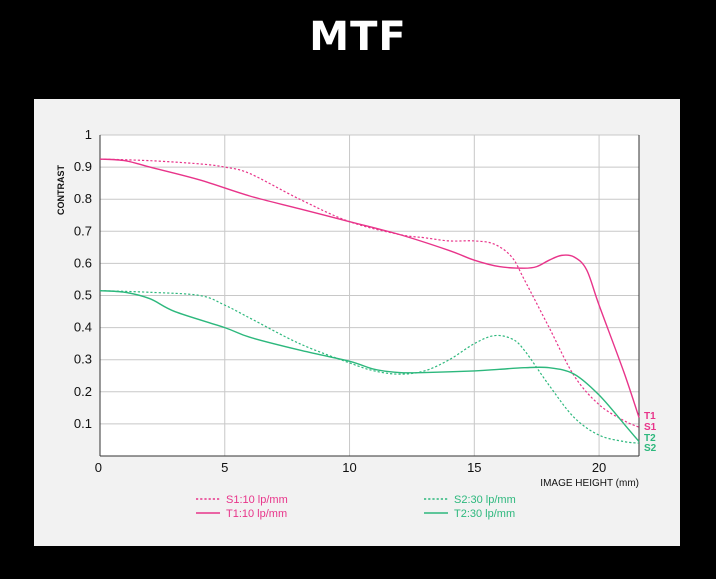 The height and width of the screenshot is (579, 716). What do you see at coordinates (83, 262) in the screenshot?
I see `y-tick-label: 0.6` at bounding box center [83, 262].